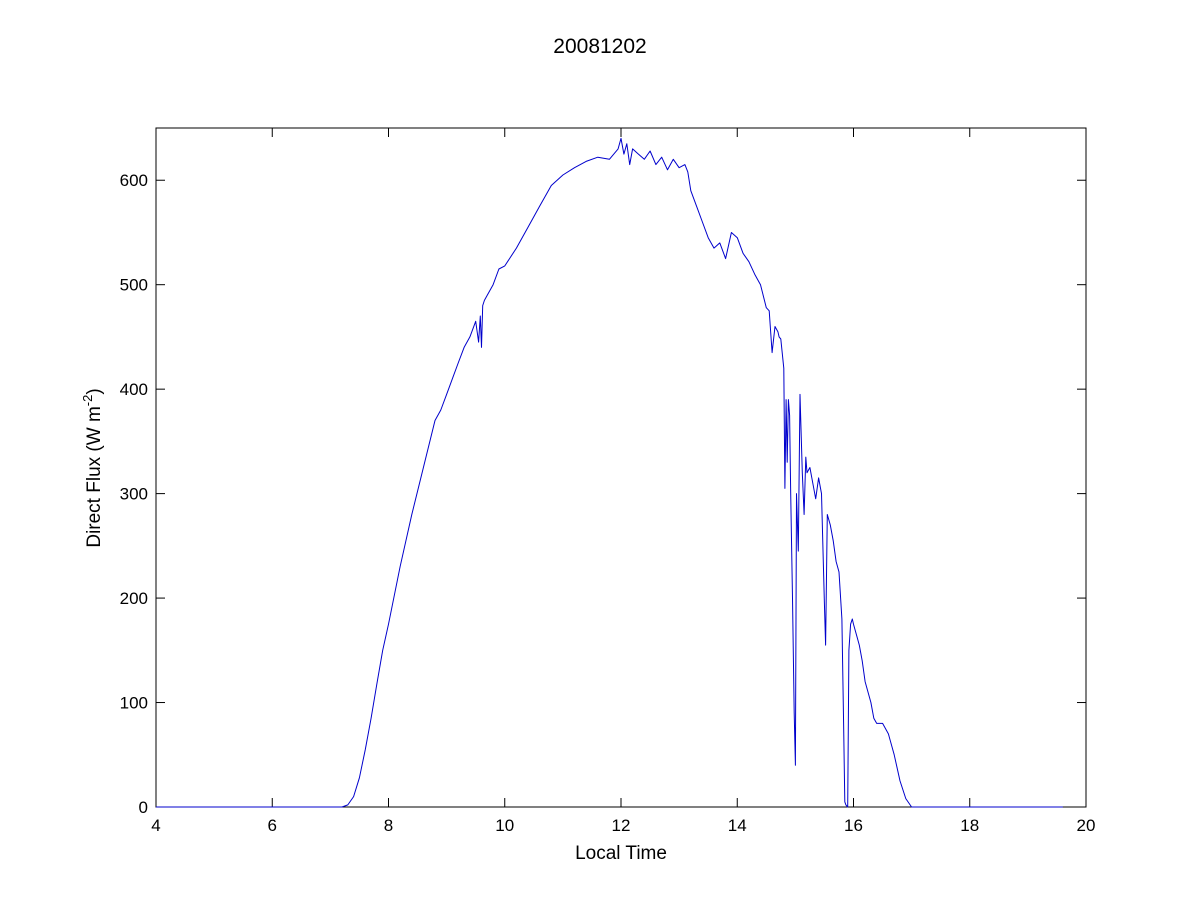  Describe the element at coordinates (599, 46) in the screenshot. I see `chart-title: 20081202` at that location.